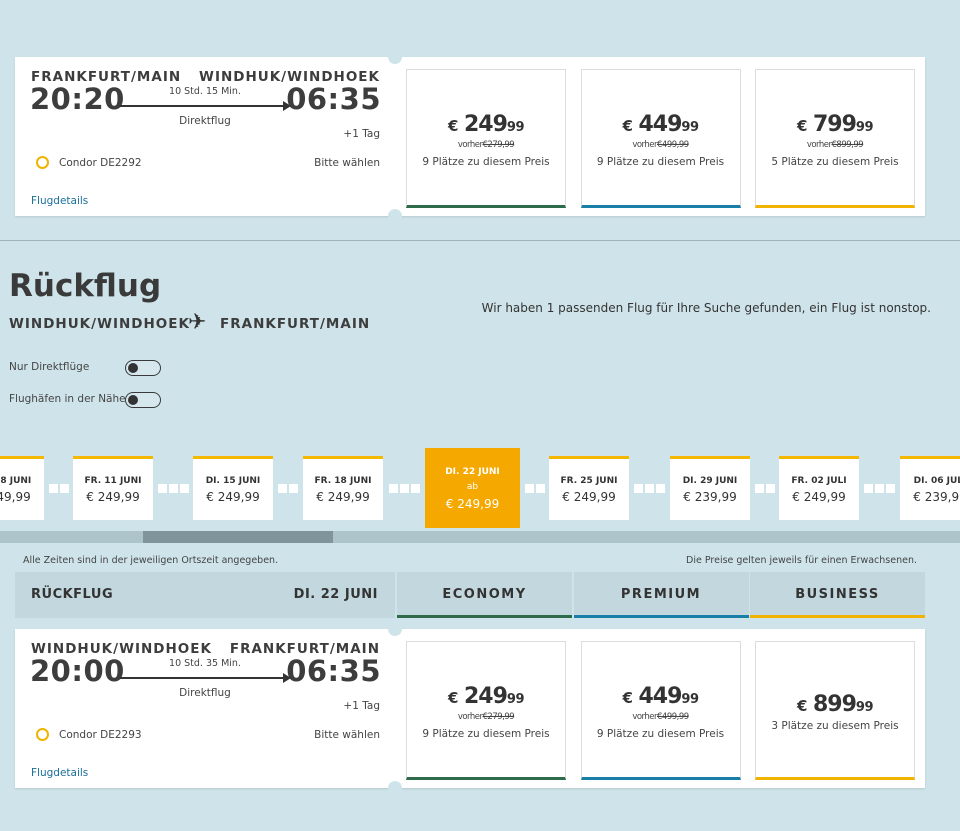 Image resolution: width=960 pixels, height=831 pixels. Describe the element at coordinates (661, 124) in the screenshot. I see `fare-price: € 44999` at that location.